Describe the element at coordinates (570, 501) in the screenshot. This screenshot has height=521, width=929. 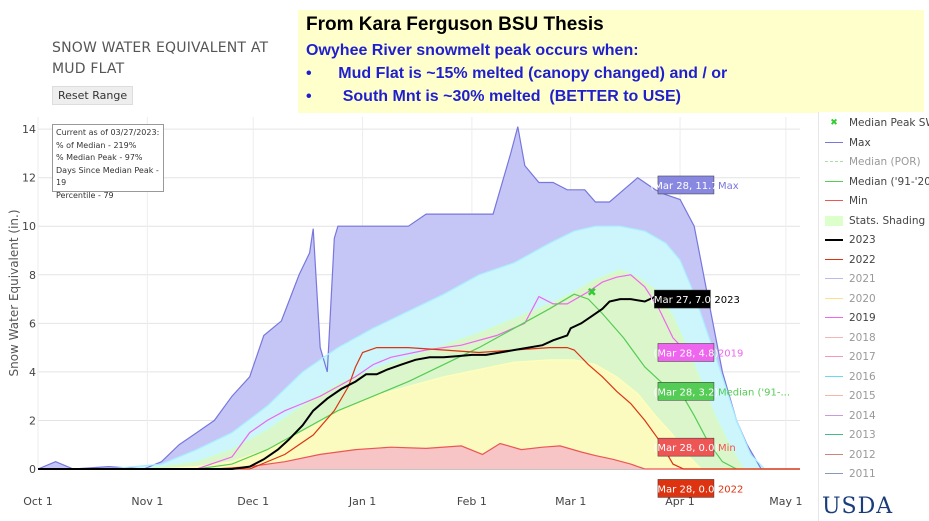
I see `x-tick-label: Mar 1` at that location.